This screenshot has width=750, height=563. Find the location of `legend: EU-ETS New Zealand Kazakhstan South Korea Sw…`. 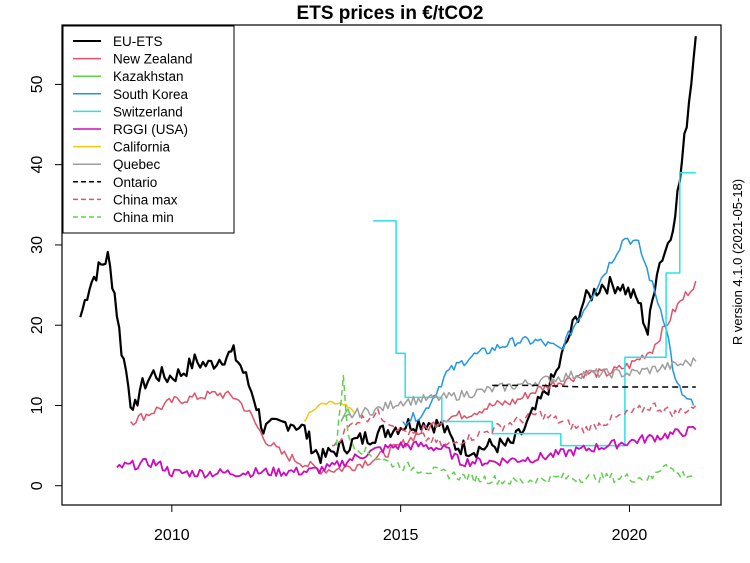

legend: EU-ETS New Zealand Kazakhstan South Korea Sw… is located at coordinates (148, 129).